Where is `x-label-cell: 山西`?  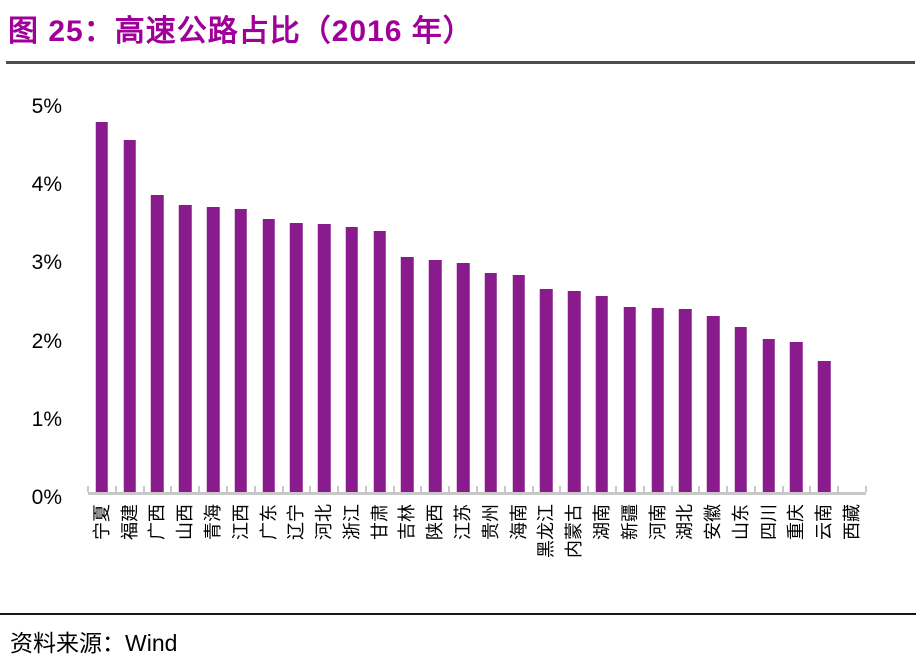 x-label-cell: 山西 is located at coordinates (185, 542).